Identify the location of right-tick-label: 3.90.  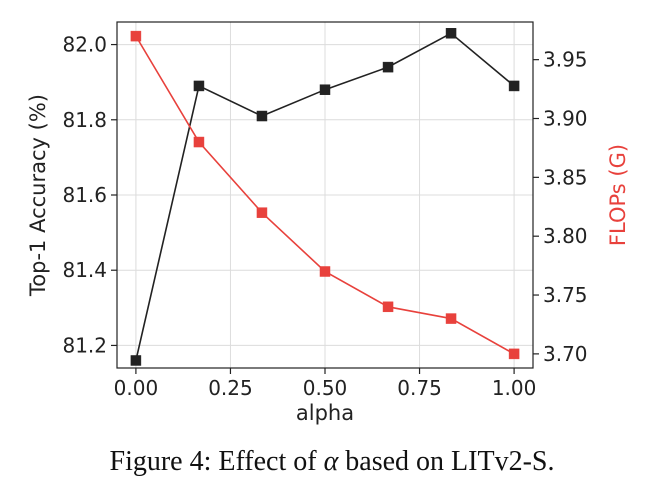
(565, 119).